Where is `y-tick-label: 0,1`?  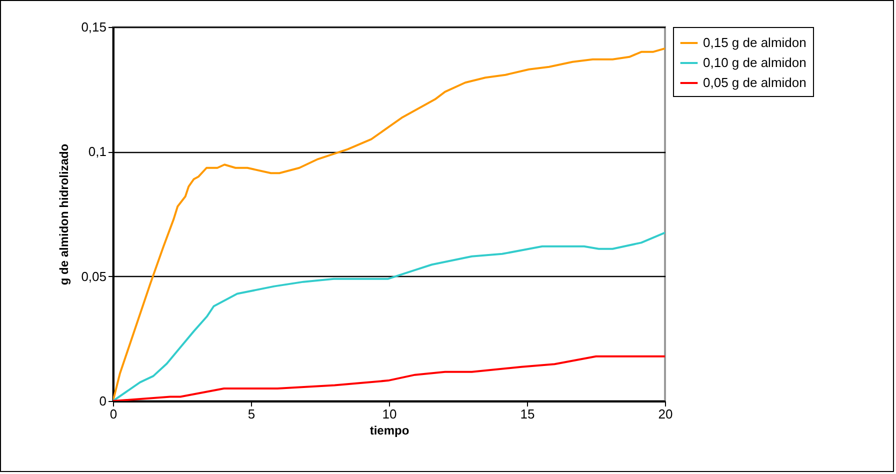
y-tick-label: 0,1 is located at coordinates (97, 152).